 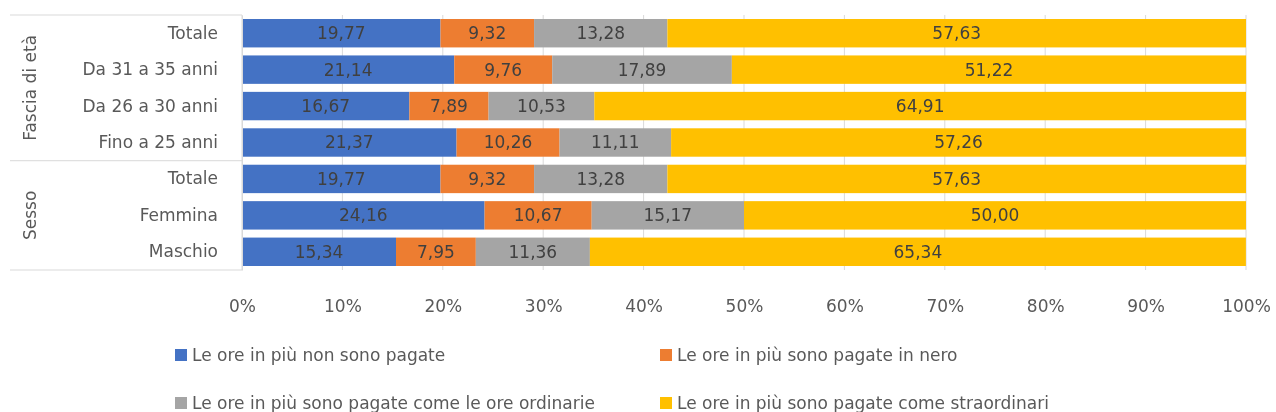 I want to click on data-label: 21,14, so click(x=348, y=69).